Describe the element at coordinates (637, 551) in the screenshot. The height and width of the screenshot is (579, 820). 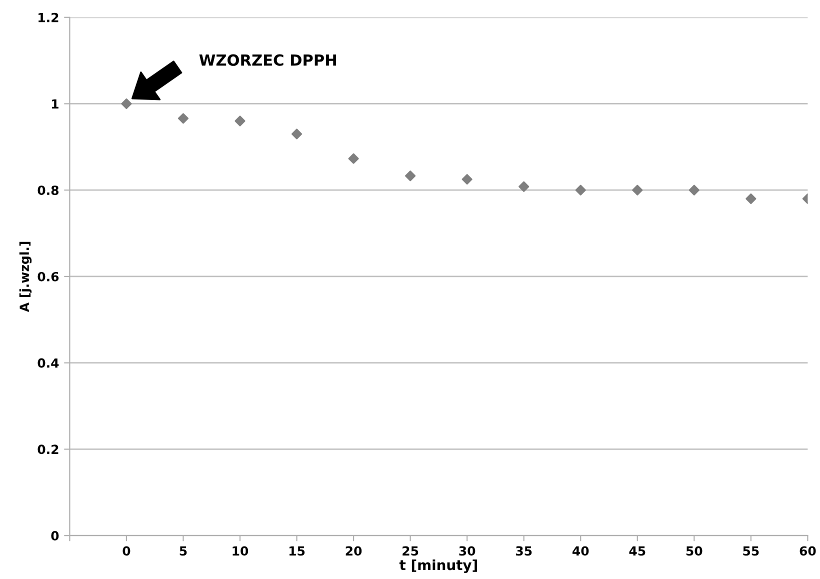
I see `x-tick-label: 45` at that location.